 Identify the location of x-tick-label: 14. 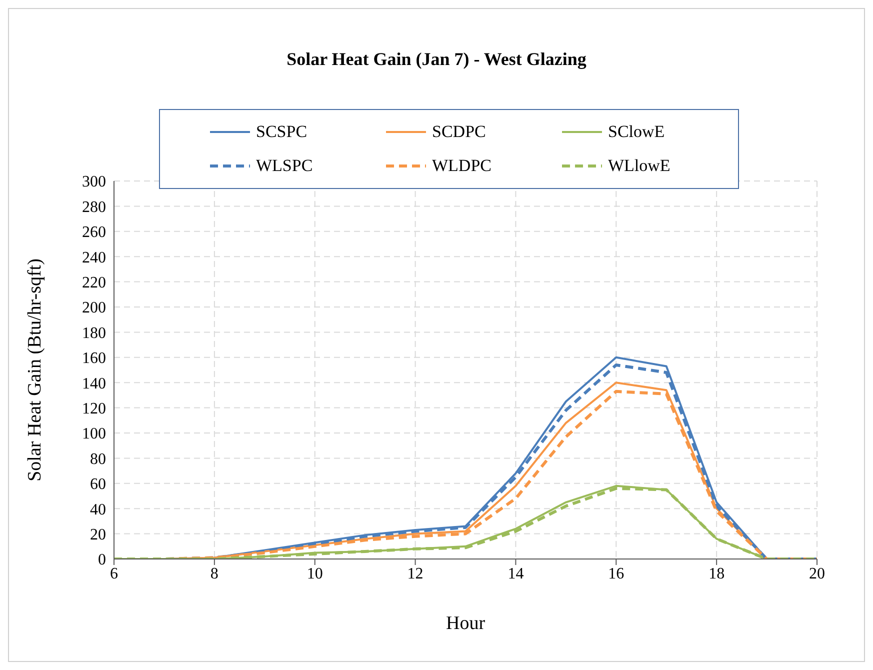
(516, 573).